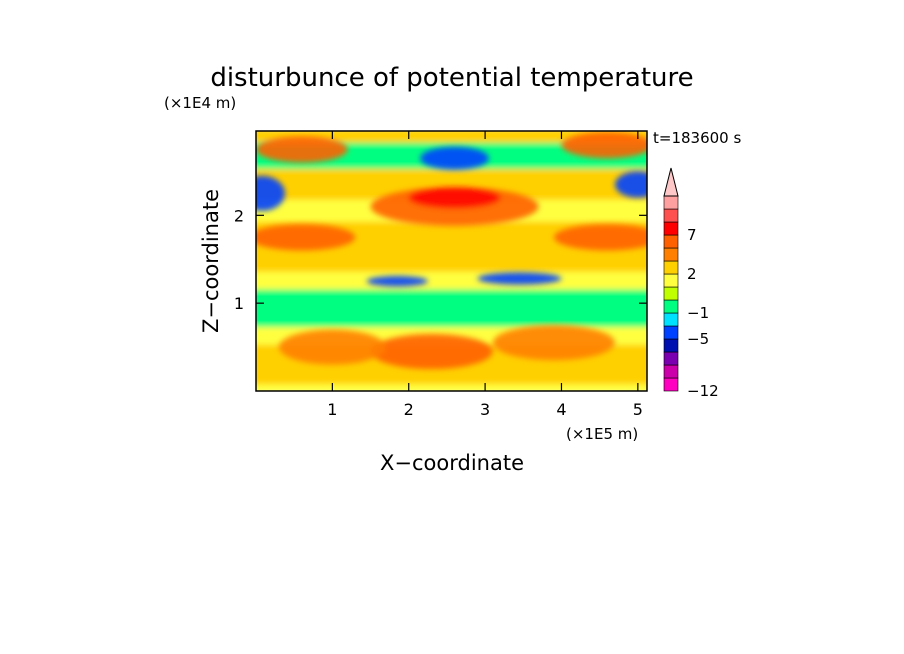 This screenshot has width=904, height=654. Describe the element at coordinates (332, 409) in the screenshot. I see `x-tick-label: 1` at that location.